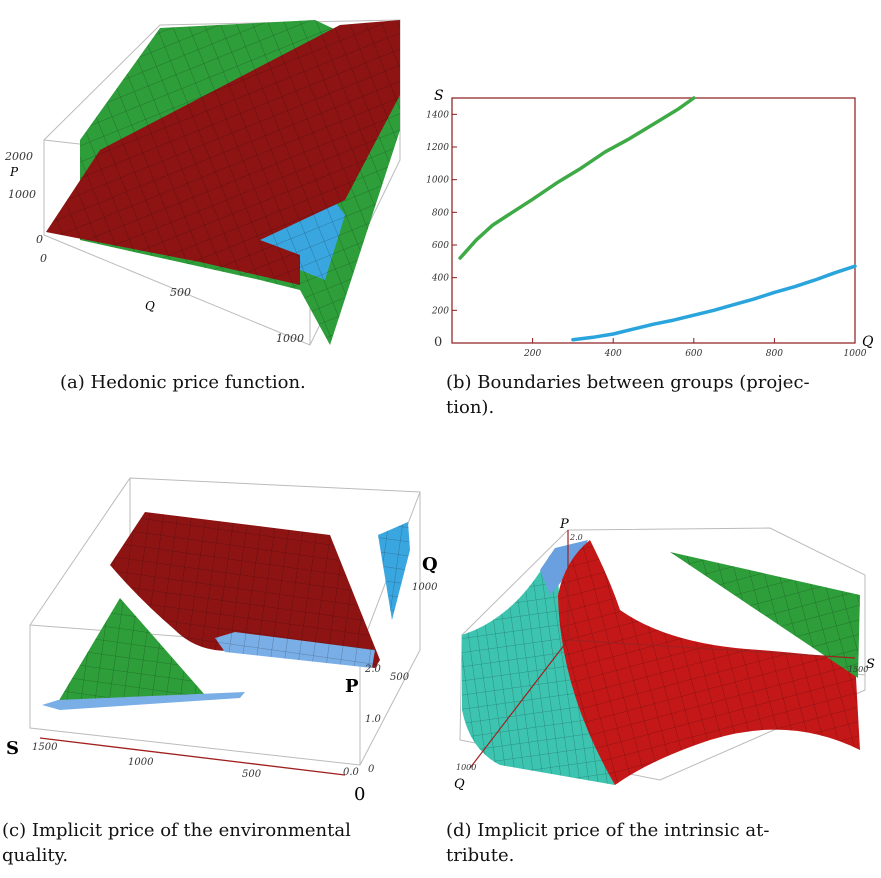  Describe the element at coordinates (440, 246) in the screenshot. I see `chart-b-ytick-label-2: 600` at that location.